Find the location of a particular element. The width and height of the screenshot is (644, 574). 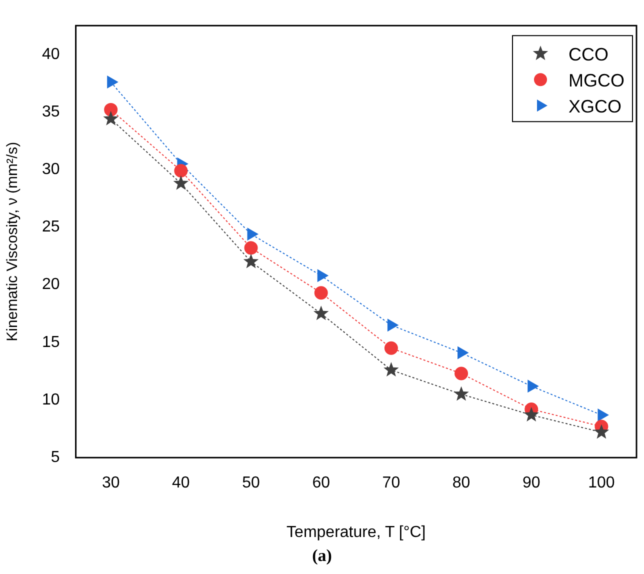

x-tick-label: 90 is located at coordinates (531, 483).